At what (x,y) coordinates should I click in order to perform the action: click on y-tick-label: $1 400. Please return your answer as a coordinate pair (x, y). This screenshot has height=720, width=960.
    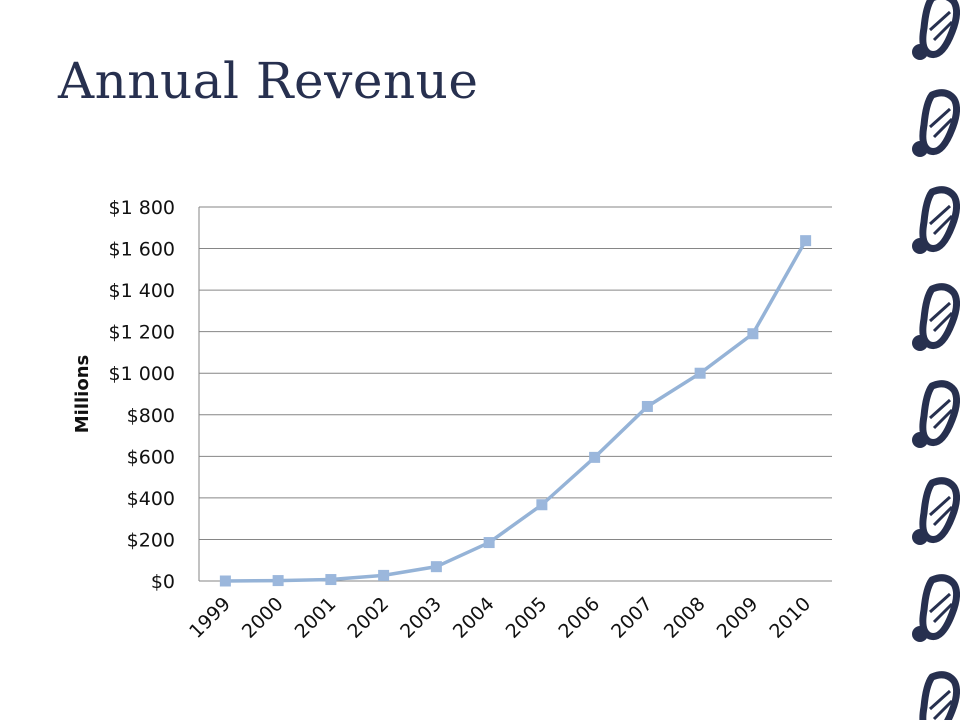
    Looking at the image, I should click on (142, 291).